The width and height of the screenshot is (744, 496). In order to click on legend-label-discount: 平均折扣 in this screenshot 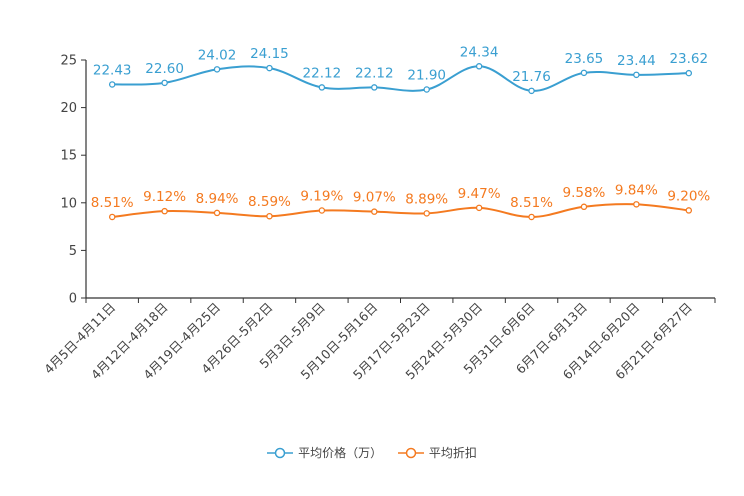, I will do `click(452, 453)`.